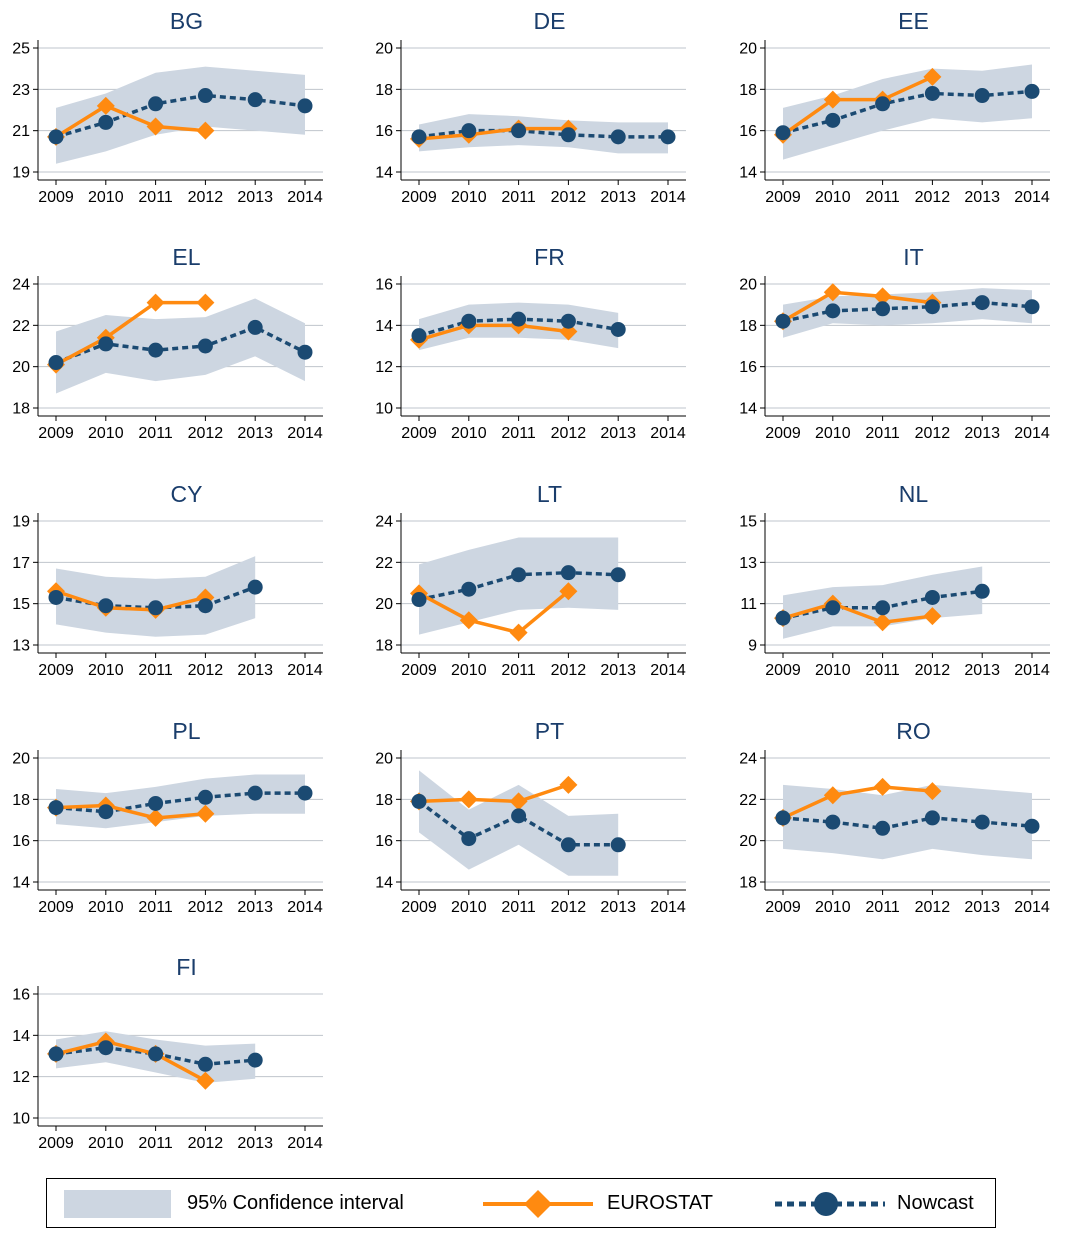 The width and height of the screenshot is (1066, 1234). I want to click on legend-eurostat-marker, so click(538, 1204).